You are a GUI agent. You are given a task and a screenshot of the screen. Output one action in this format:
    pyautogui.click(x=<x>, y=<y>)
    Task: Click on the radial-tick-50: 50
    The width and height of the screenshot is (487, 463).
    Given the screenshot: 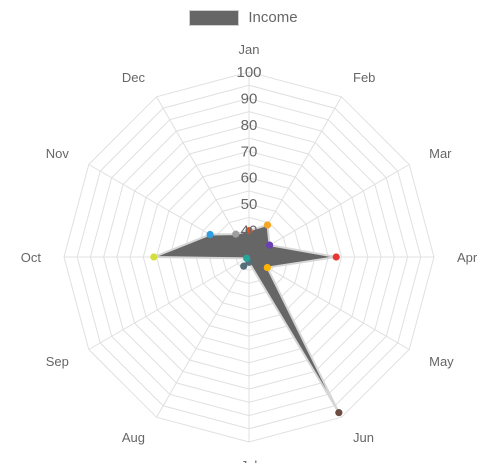 What is the action you would take?
    pyautogui.click(x=249, y=204)
    